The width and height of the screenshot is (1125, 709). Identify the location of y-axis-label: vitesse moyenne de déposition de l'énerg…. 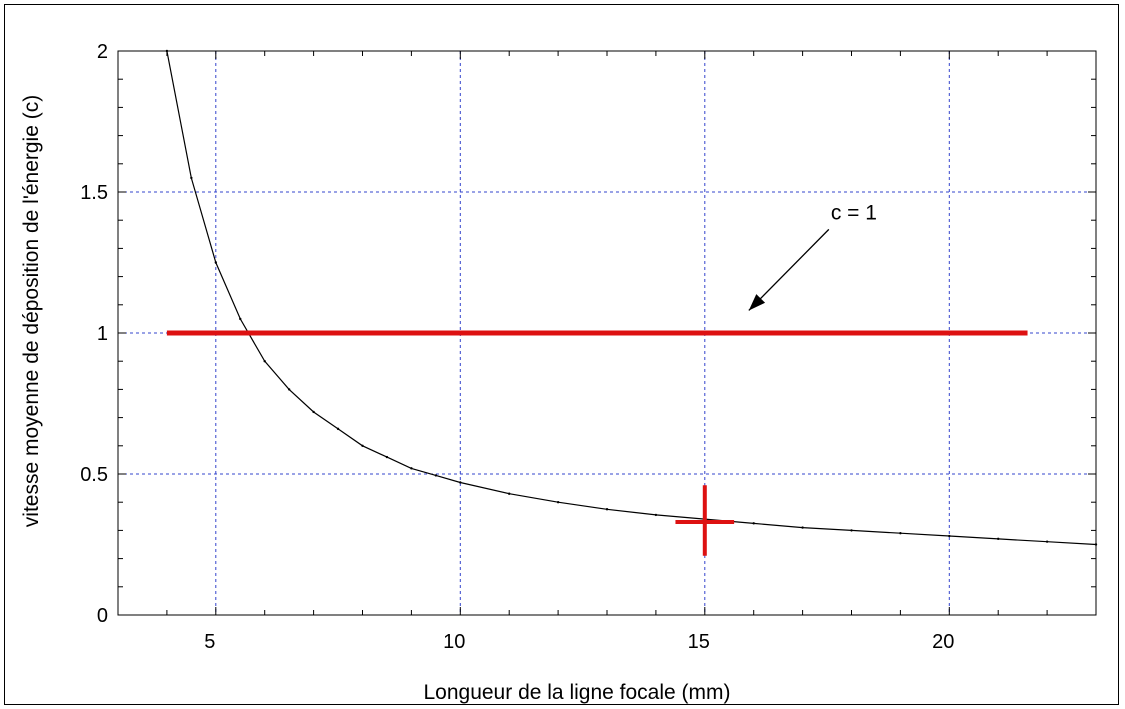
(31, 311).